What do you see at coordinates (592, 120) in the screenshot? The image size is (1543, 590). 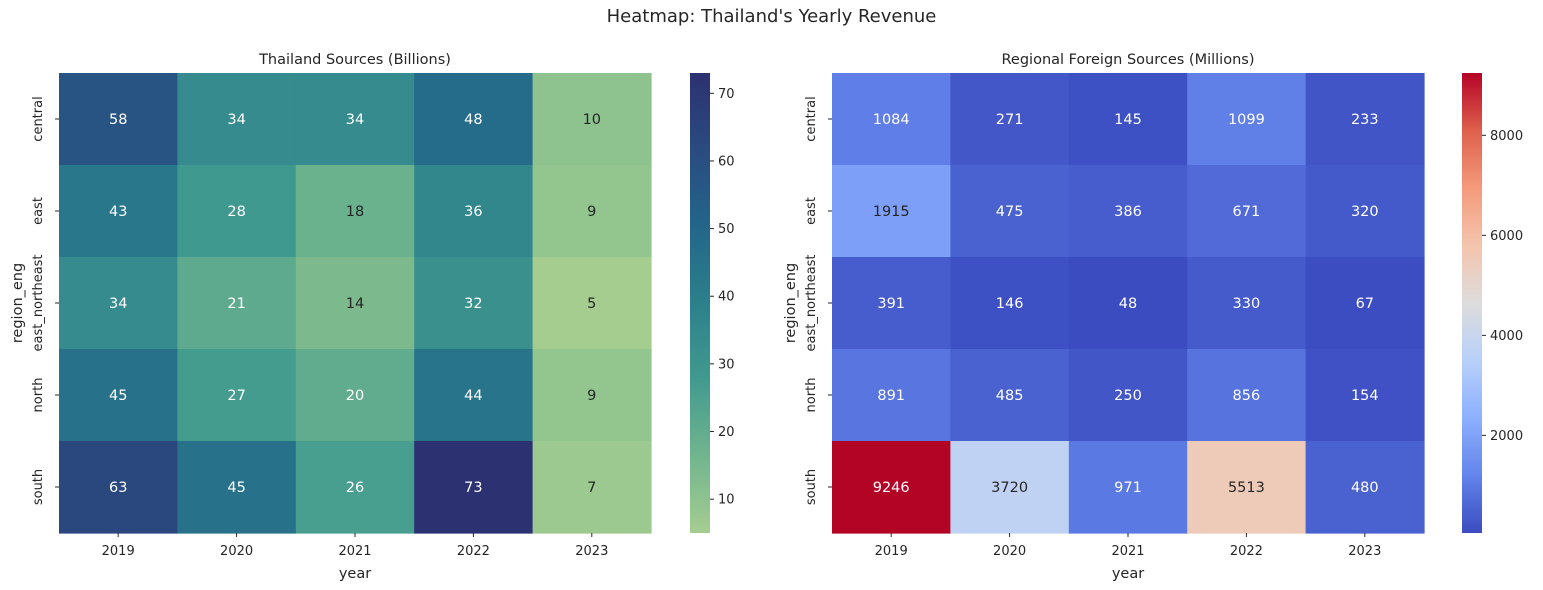 I see `cell-value-label: 10` at bounding box center [592, 120].